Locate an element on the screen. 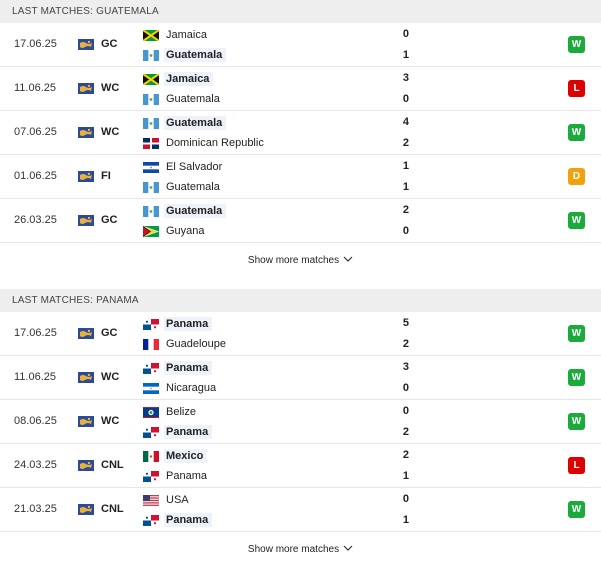  dominican-republic-flag-icon is located at coordinates (151, 143).